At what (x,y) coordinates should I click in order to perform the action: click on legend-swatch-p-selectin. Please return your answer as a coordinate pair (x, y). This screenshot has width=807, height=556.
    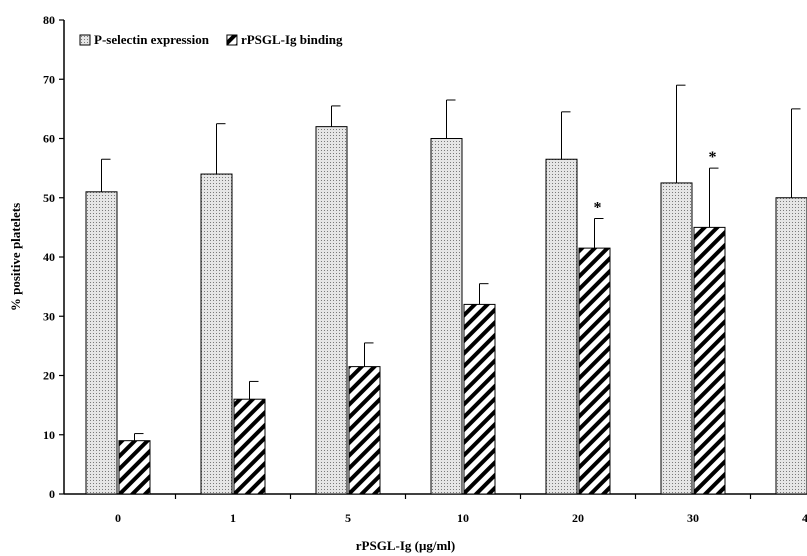
    Looking at the image, I should click on (85, 40).